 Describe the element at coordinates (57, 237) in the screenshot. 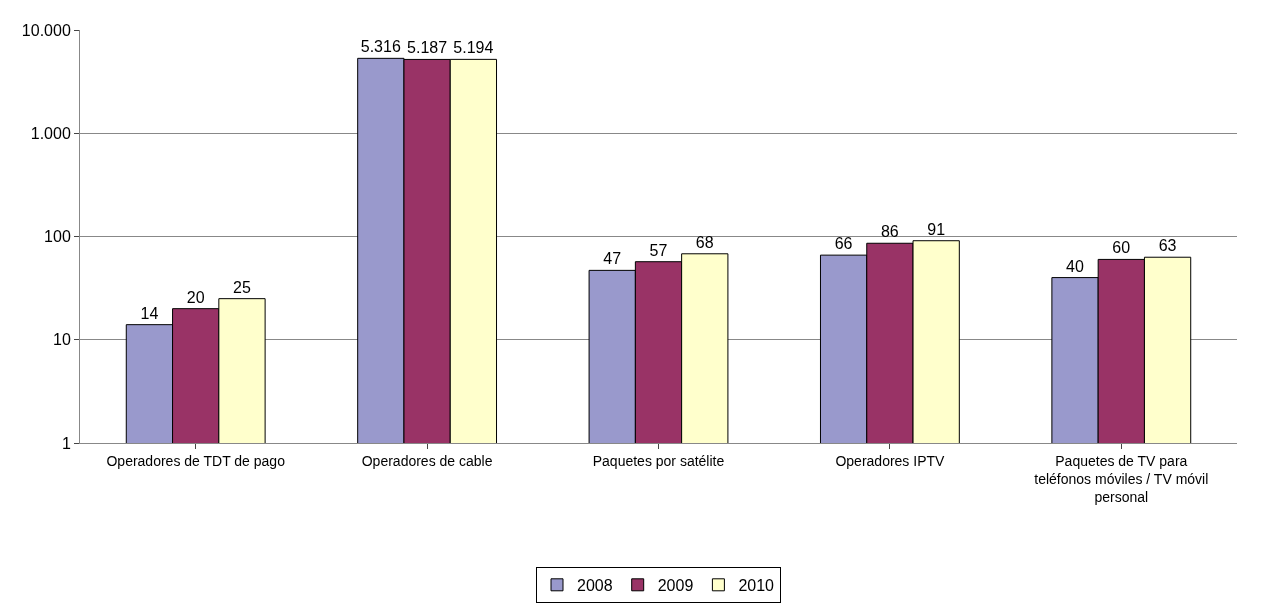

I see `y-tick-label: 100` at that location.